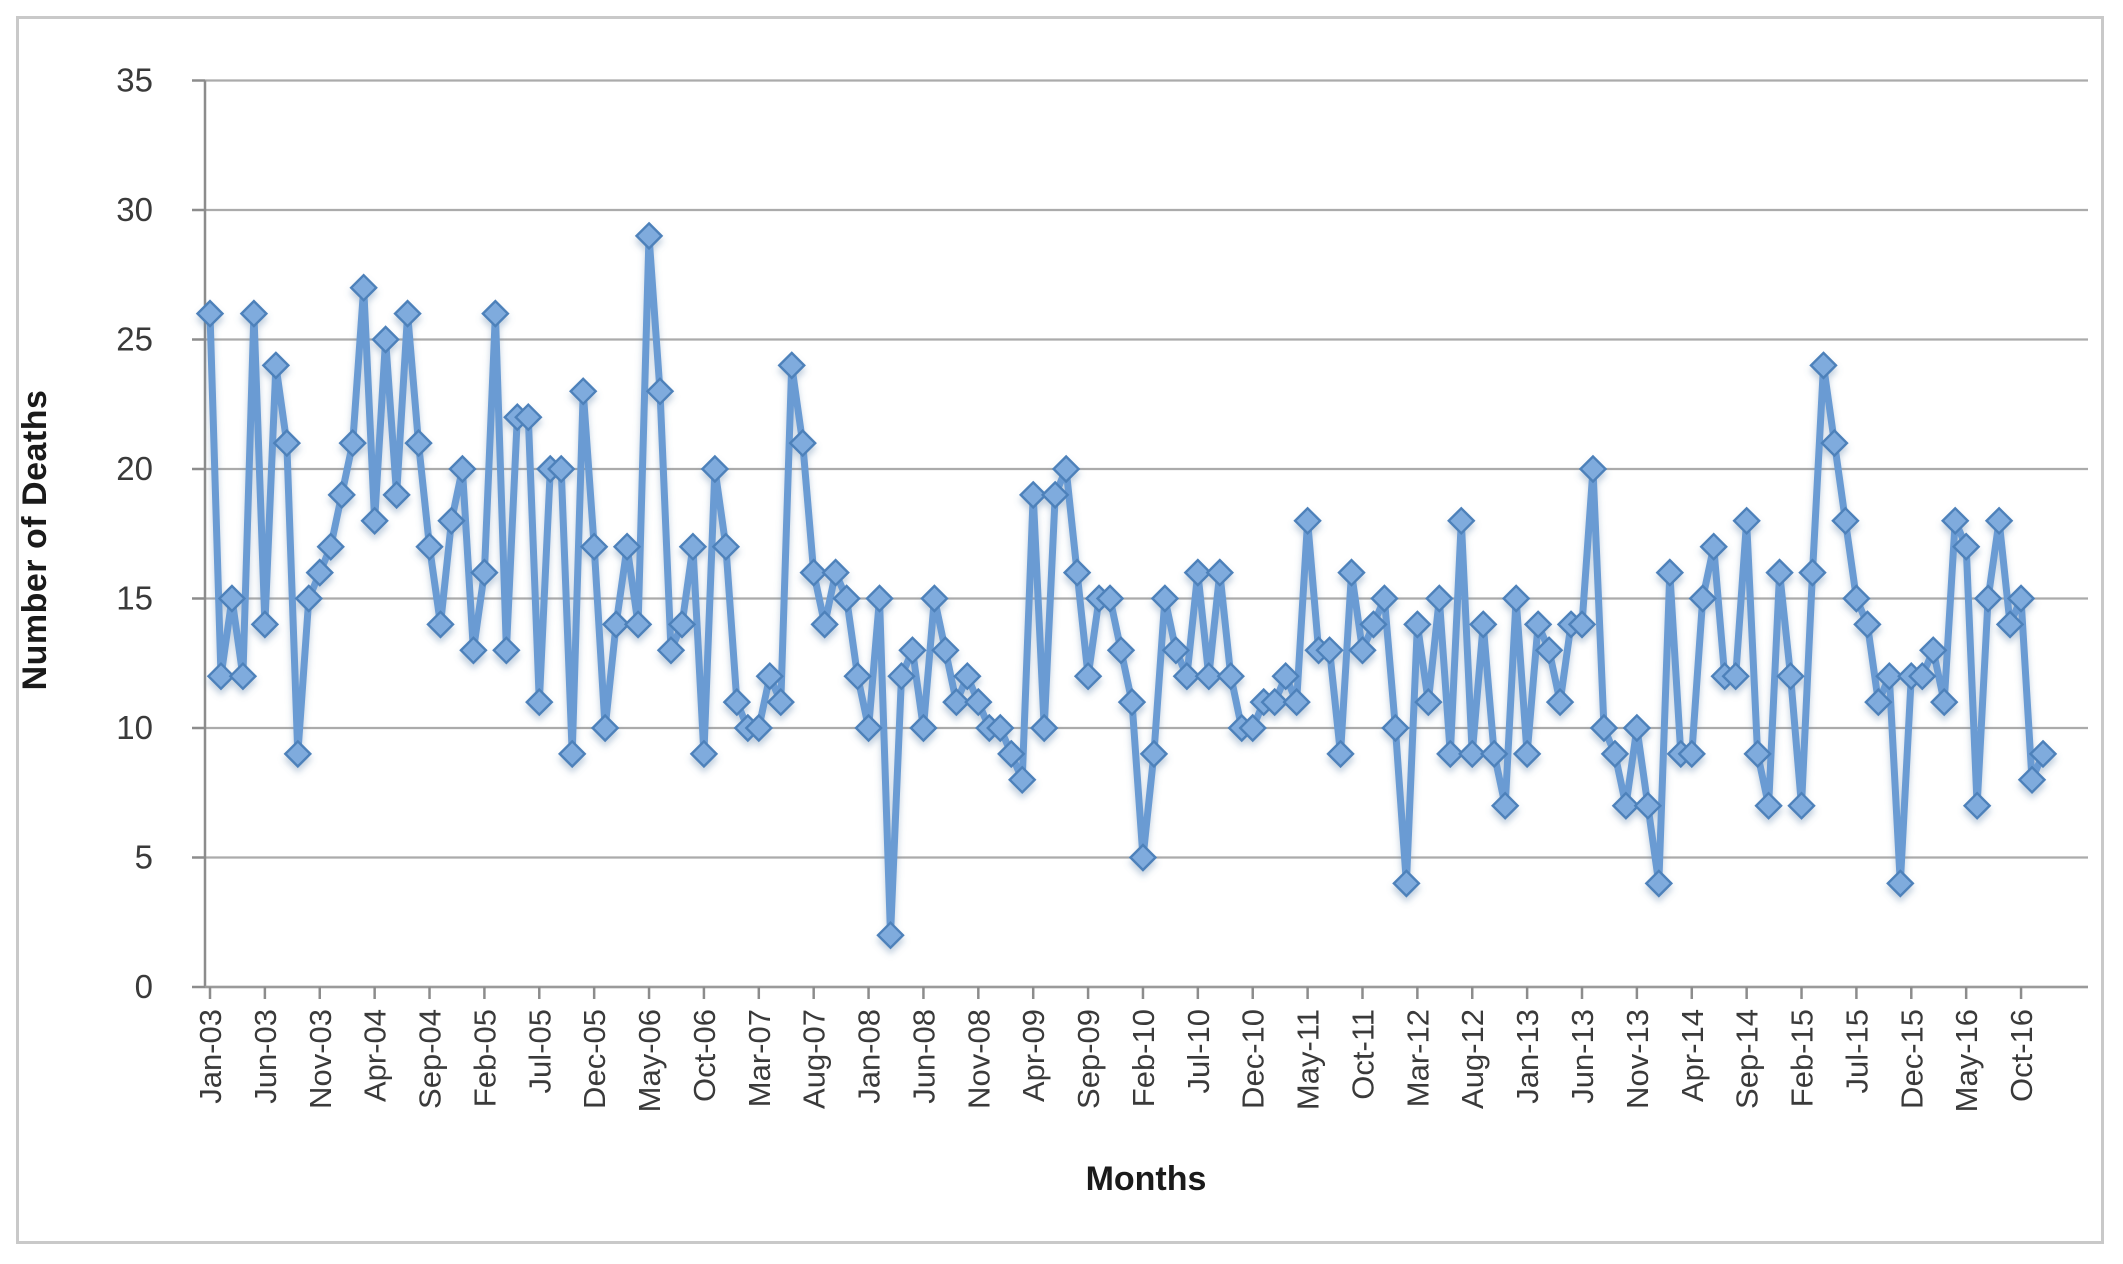  Describe the element at coordinates (1143, 1058) in the screenshot. I see `x-tick-label: Feb-10` at that location.